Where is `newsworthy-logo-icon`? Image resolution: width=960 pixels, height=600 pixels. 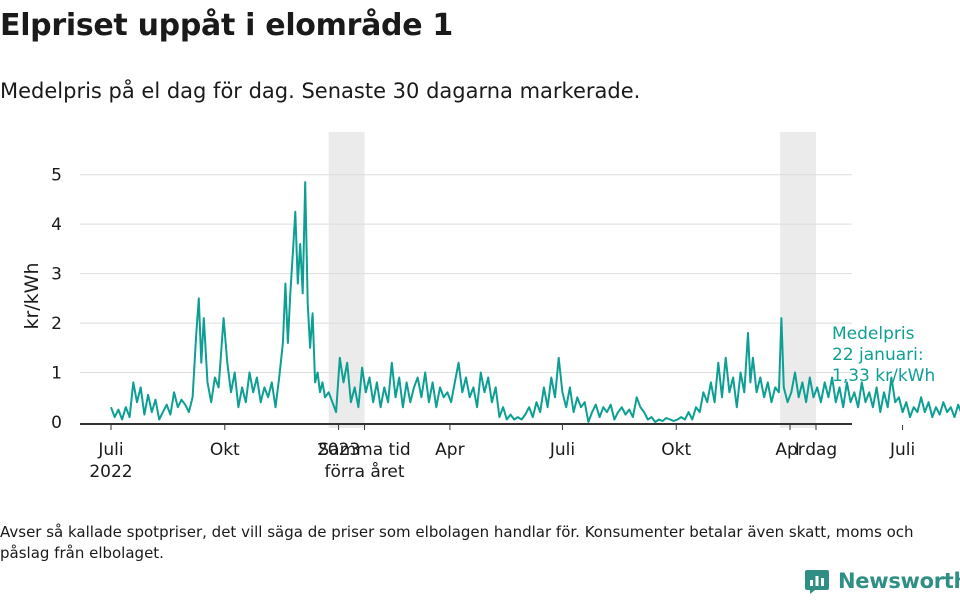 newsworthy-logo-icon is located at coordinates (817, 582).